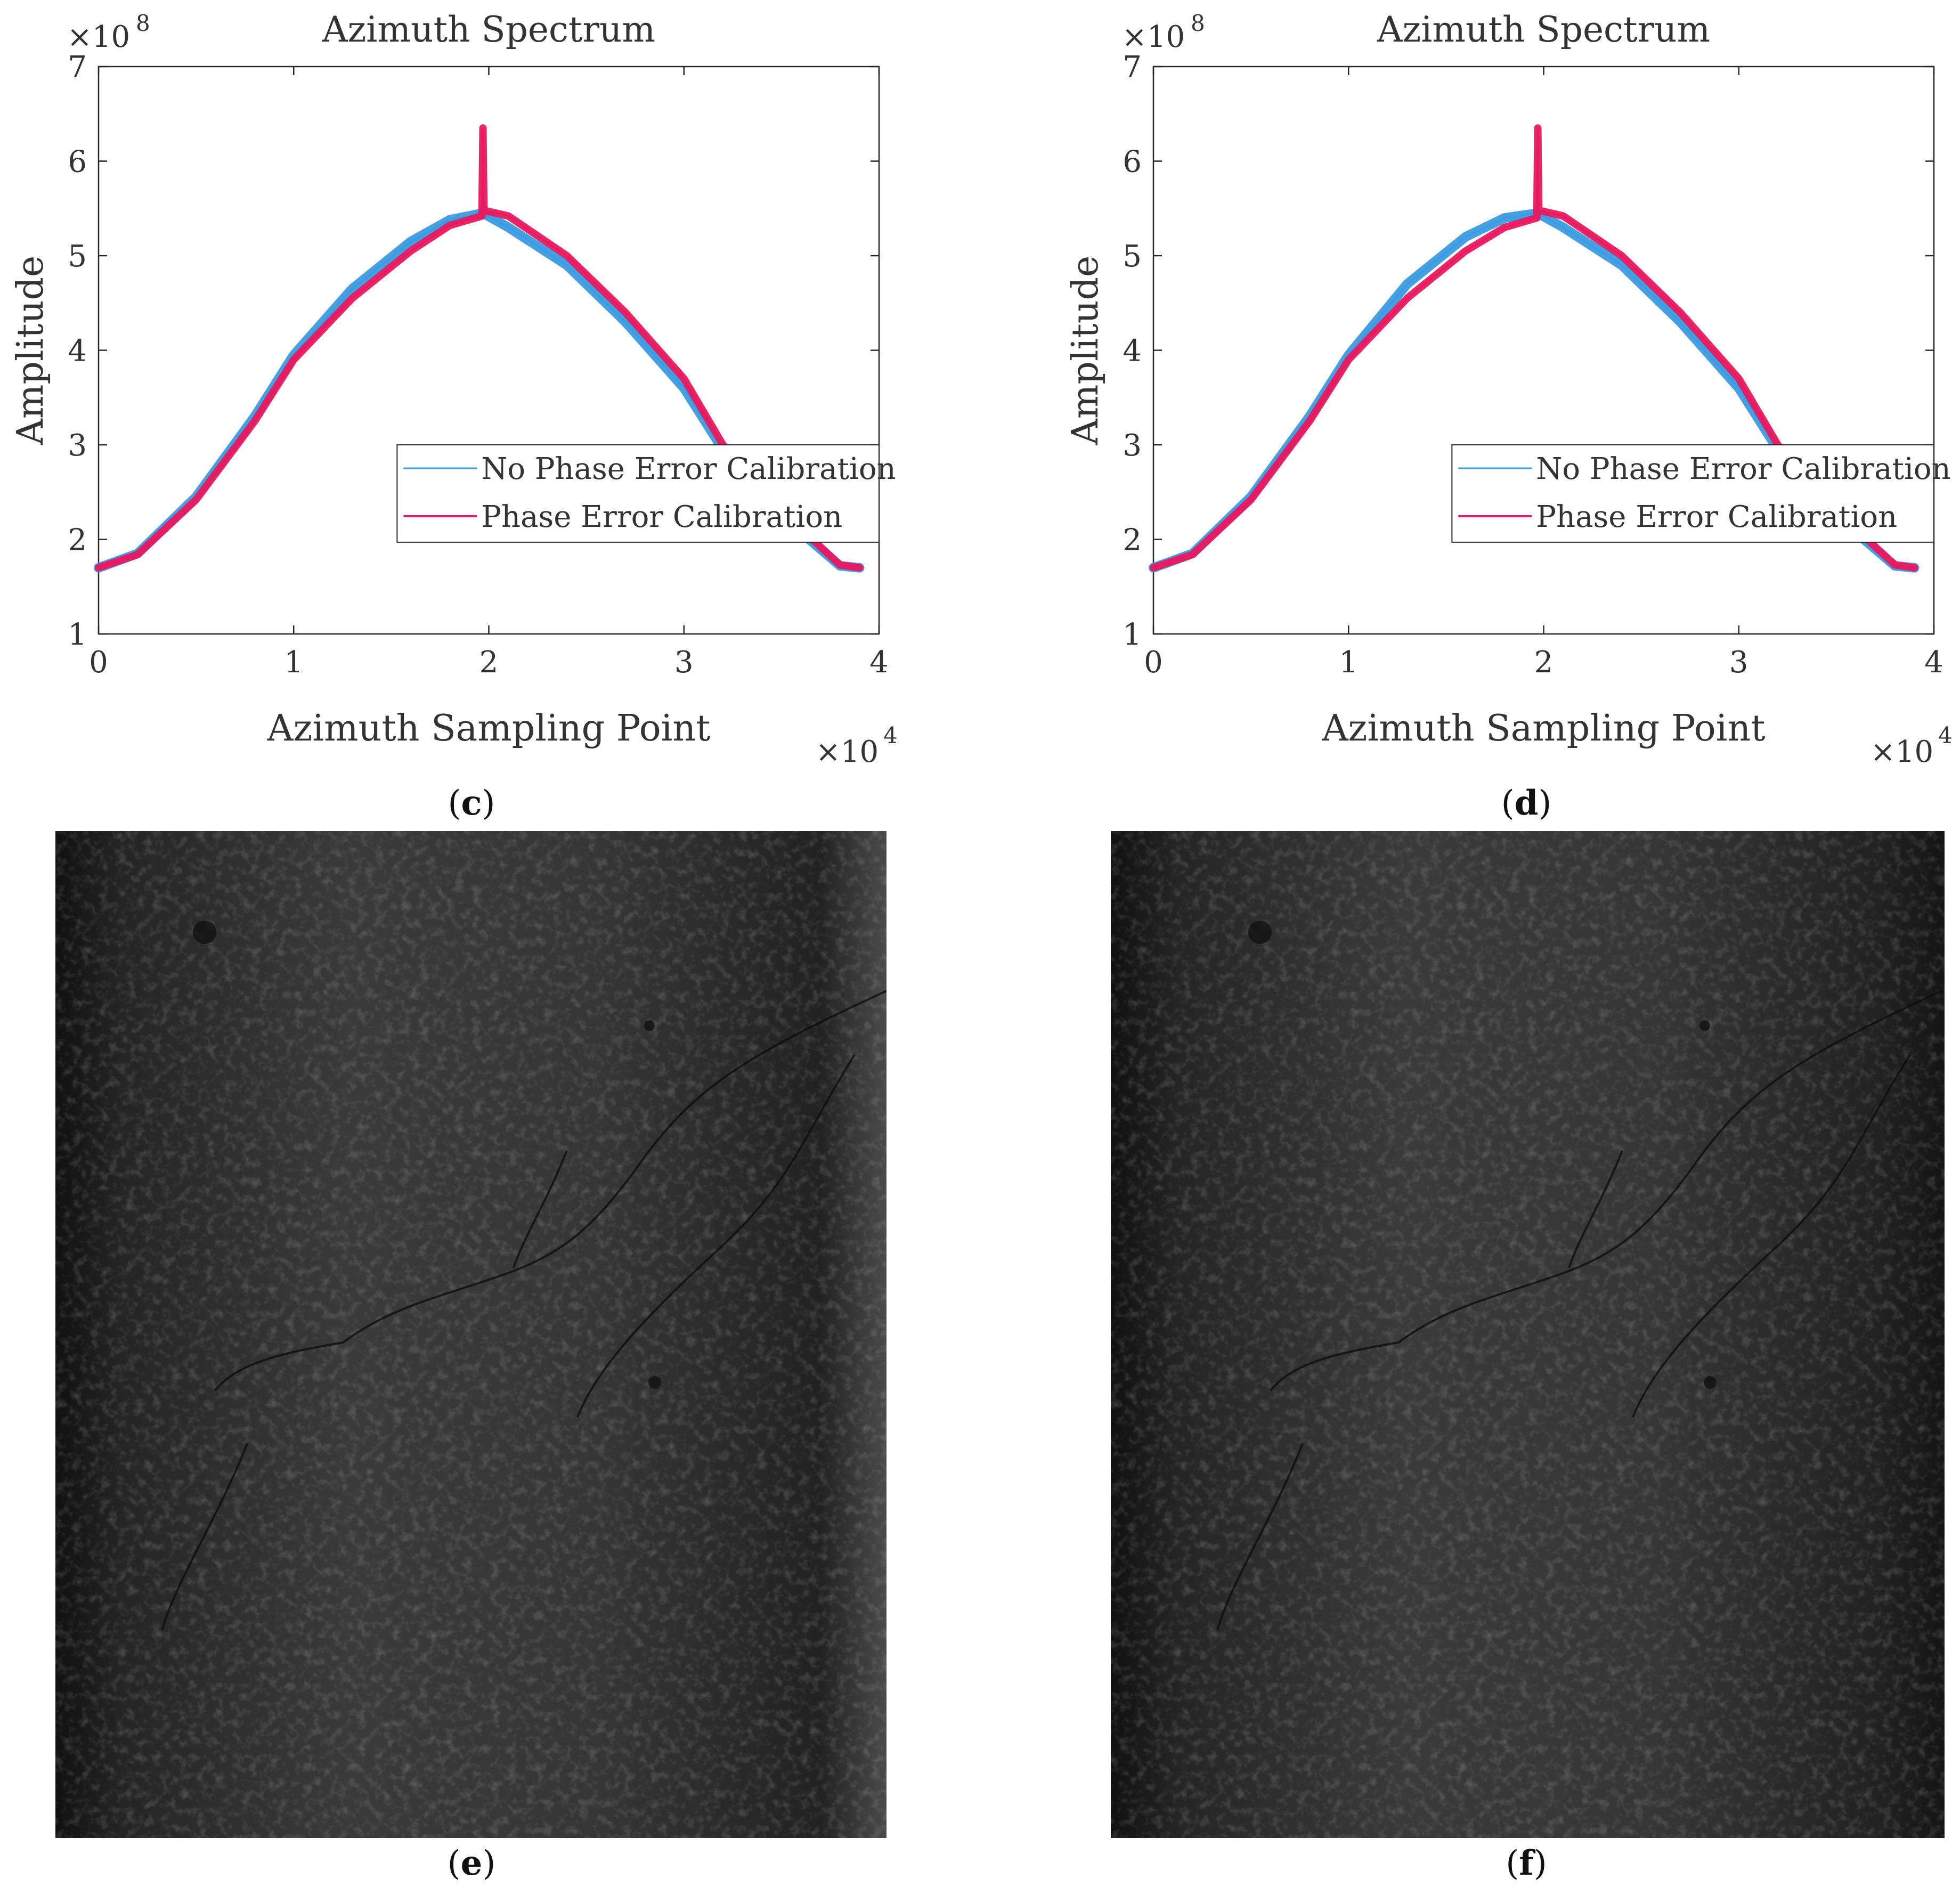  Describe the element at coordinates (1526, 1863) in the screenshot. I see `caption-f: (f)` at that location.